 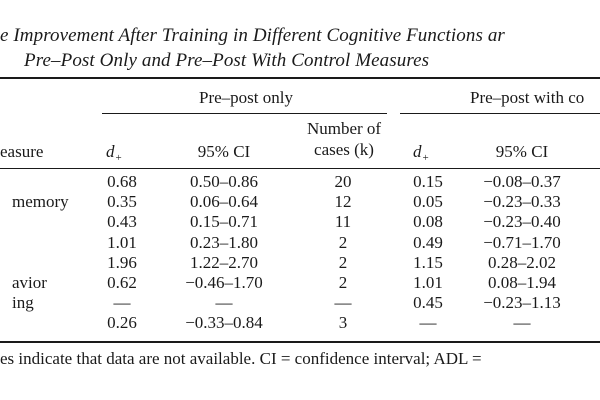 What do you see at coordinates (22, 151) in the screenshot?
I see `column-header-measure: easure` at bounding box center [22, 151].